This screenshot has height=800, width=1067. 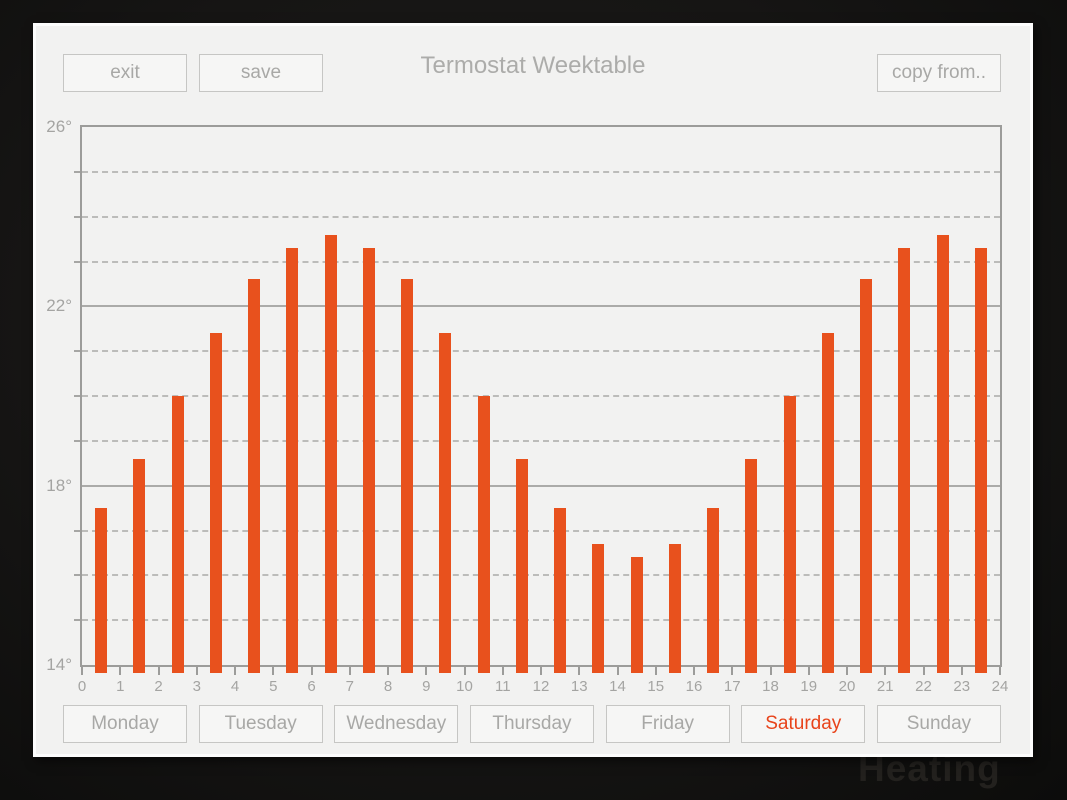 What do you see at coordinates (59, 126) in the screenshot?
I see `y-axis-label-26: 26°` at bounding box center [59, 126].